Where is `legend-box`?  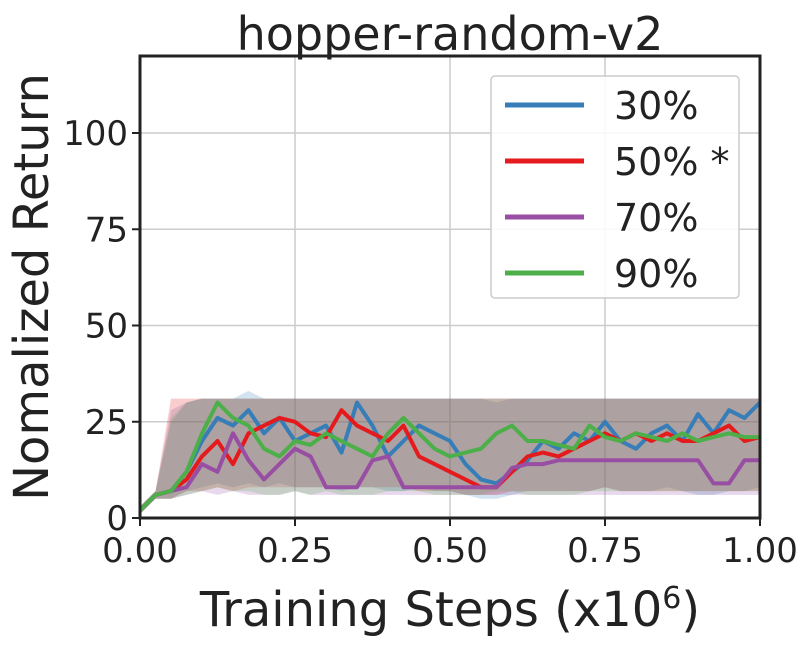 legend-box is located at coordinates (615, 187).